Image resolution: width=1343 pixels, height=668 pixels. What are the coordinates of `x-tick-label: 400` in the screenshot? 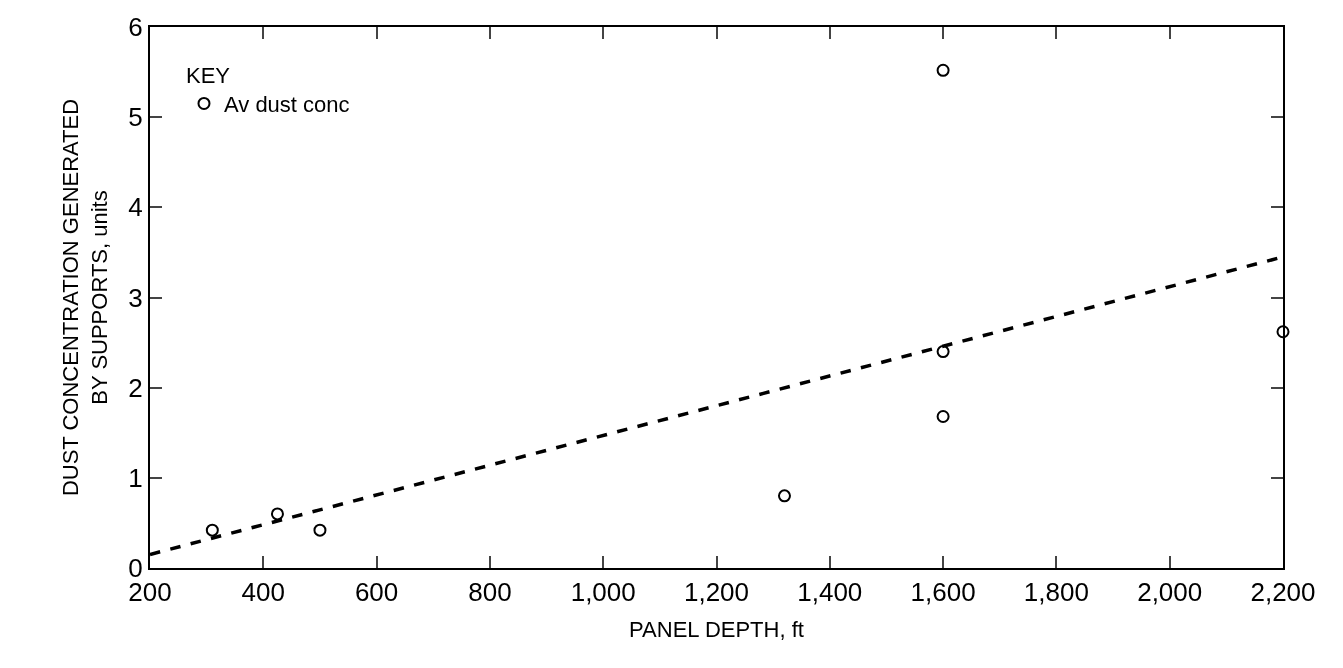 It's located at (263, 592).